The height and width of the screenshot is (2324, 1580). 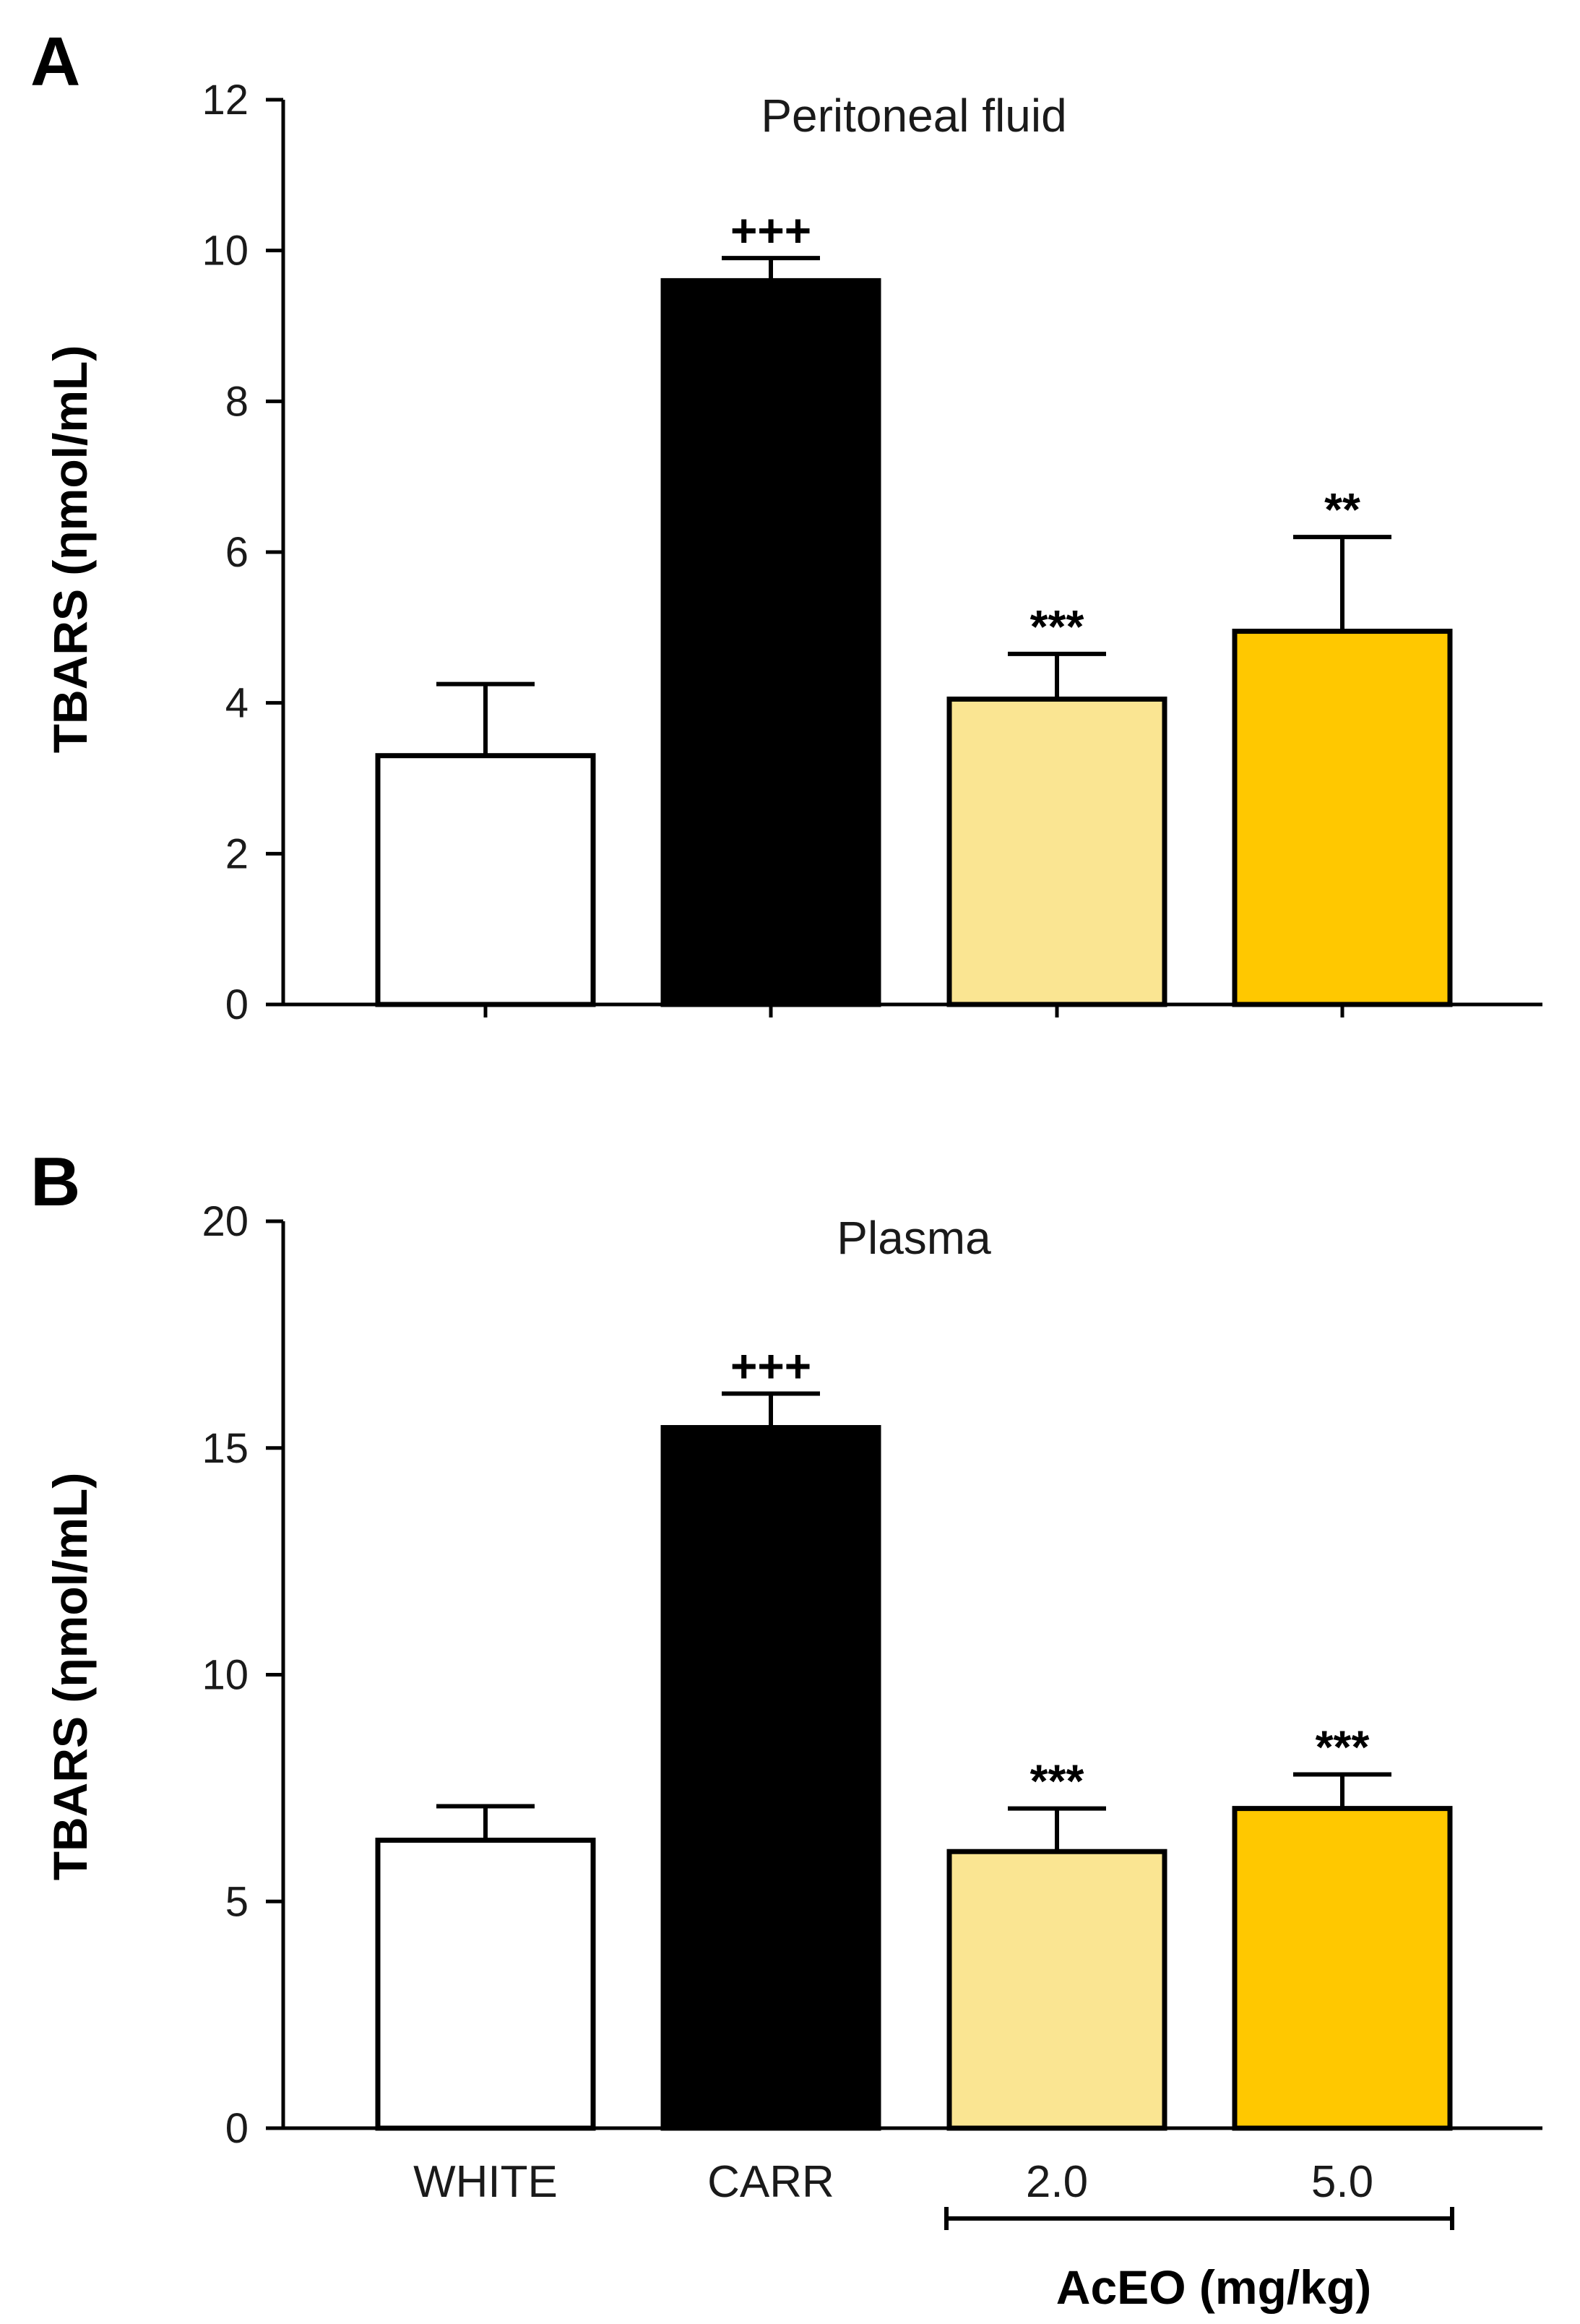 I want to click on significance-label-a-3: ***, so click(x=1057, y=627).